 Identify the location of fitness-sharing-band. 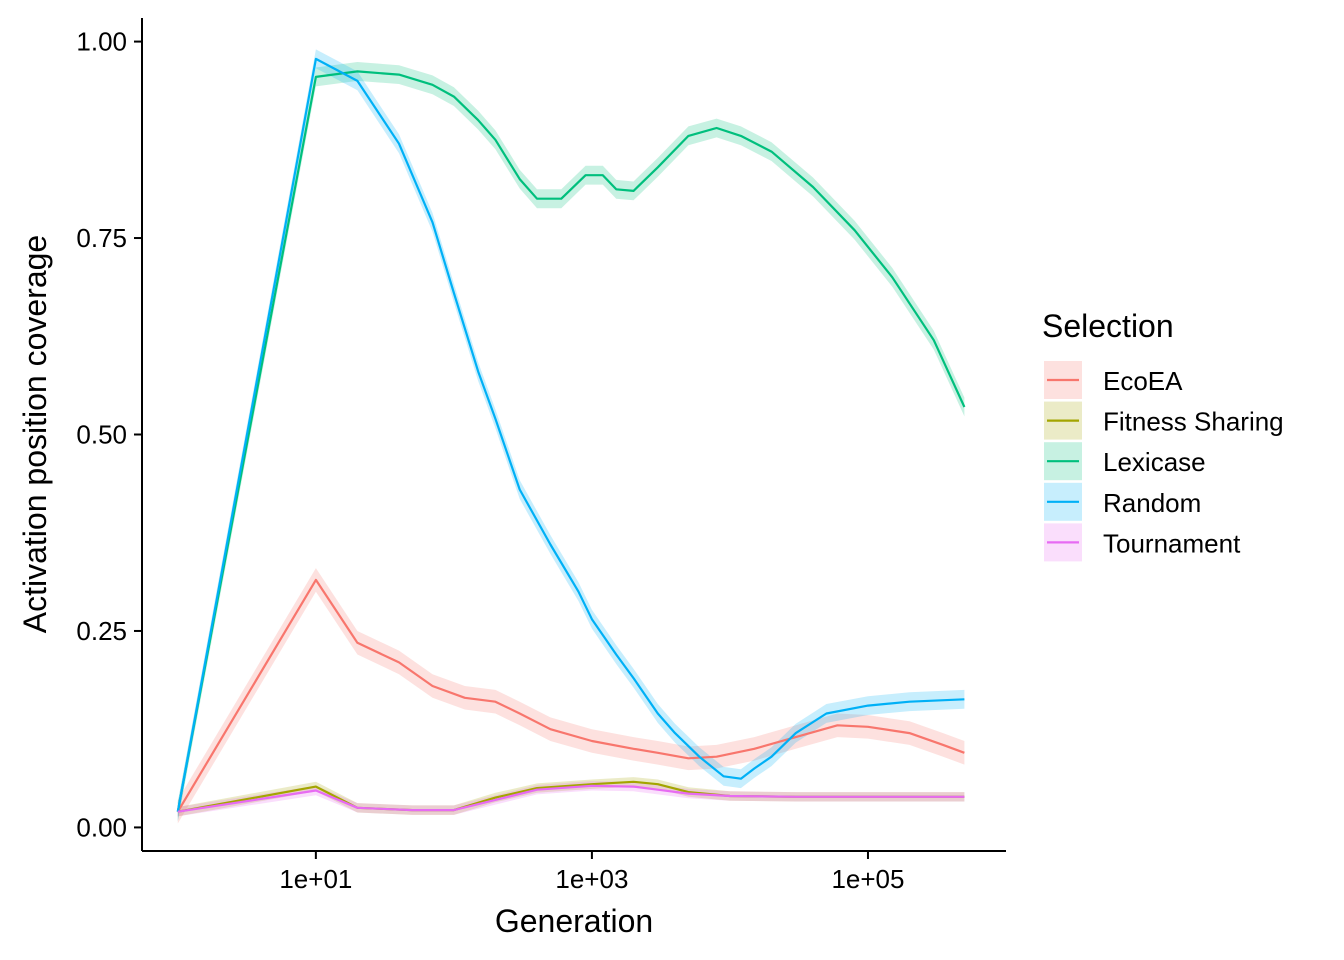
(571, 797).